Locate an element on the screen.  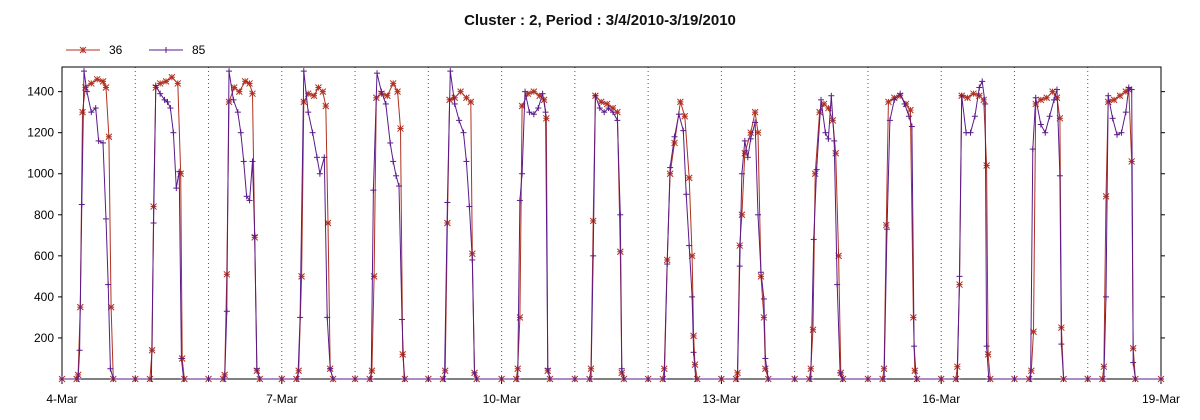
x-tick-label: 16-Mar is located at coordinates (941, 399).